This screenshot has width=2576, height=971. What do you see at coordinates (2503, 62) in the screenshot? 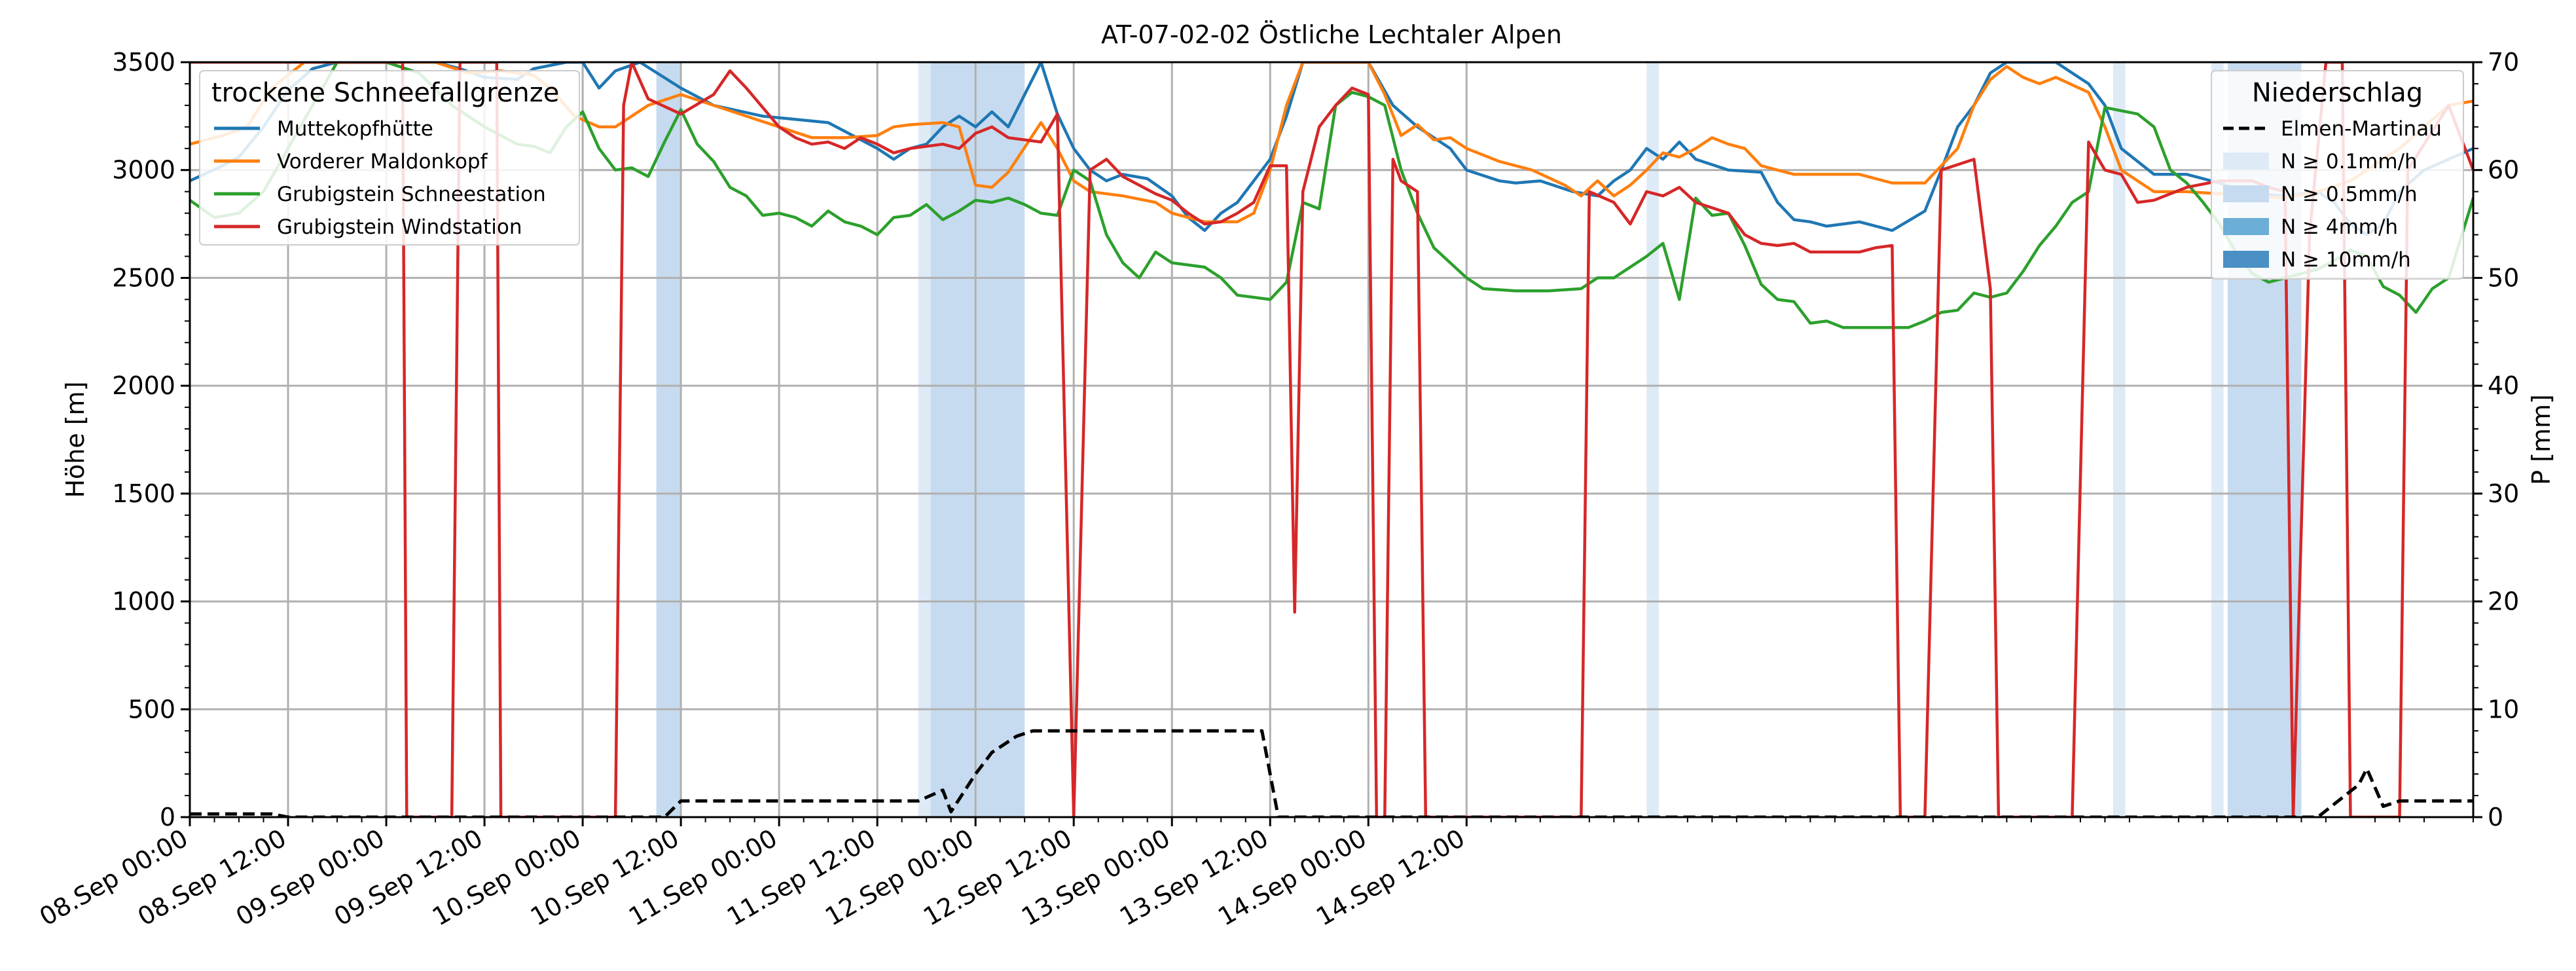
I see `y-tick-label-right-7: 70` at bounding box center [2503, 62].